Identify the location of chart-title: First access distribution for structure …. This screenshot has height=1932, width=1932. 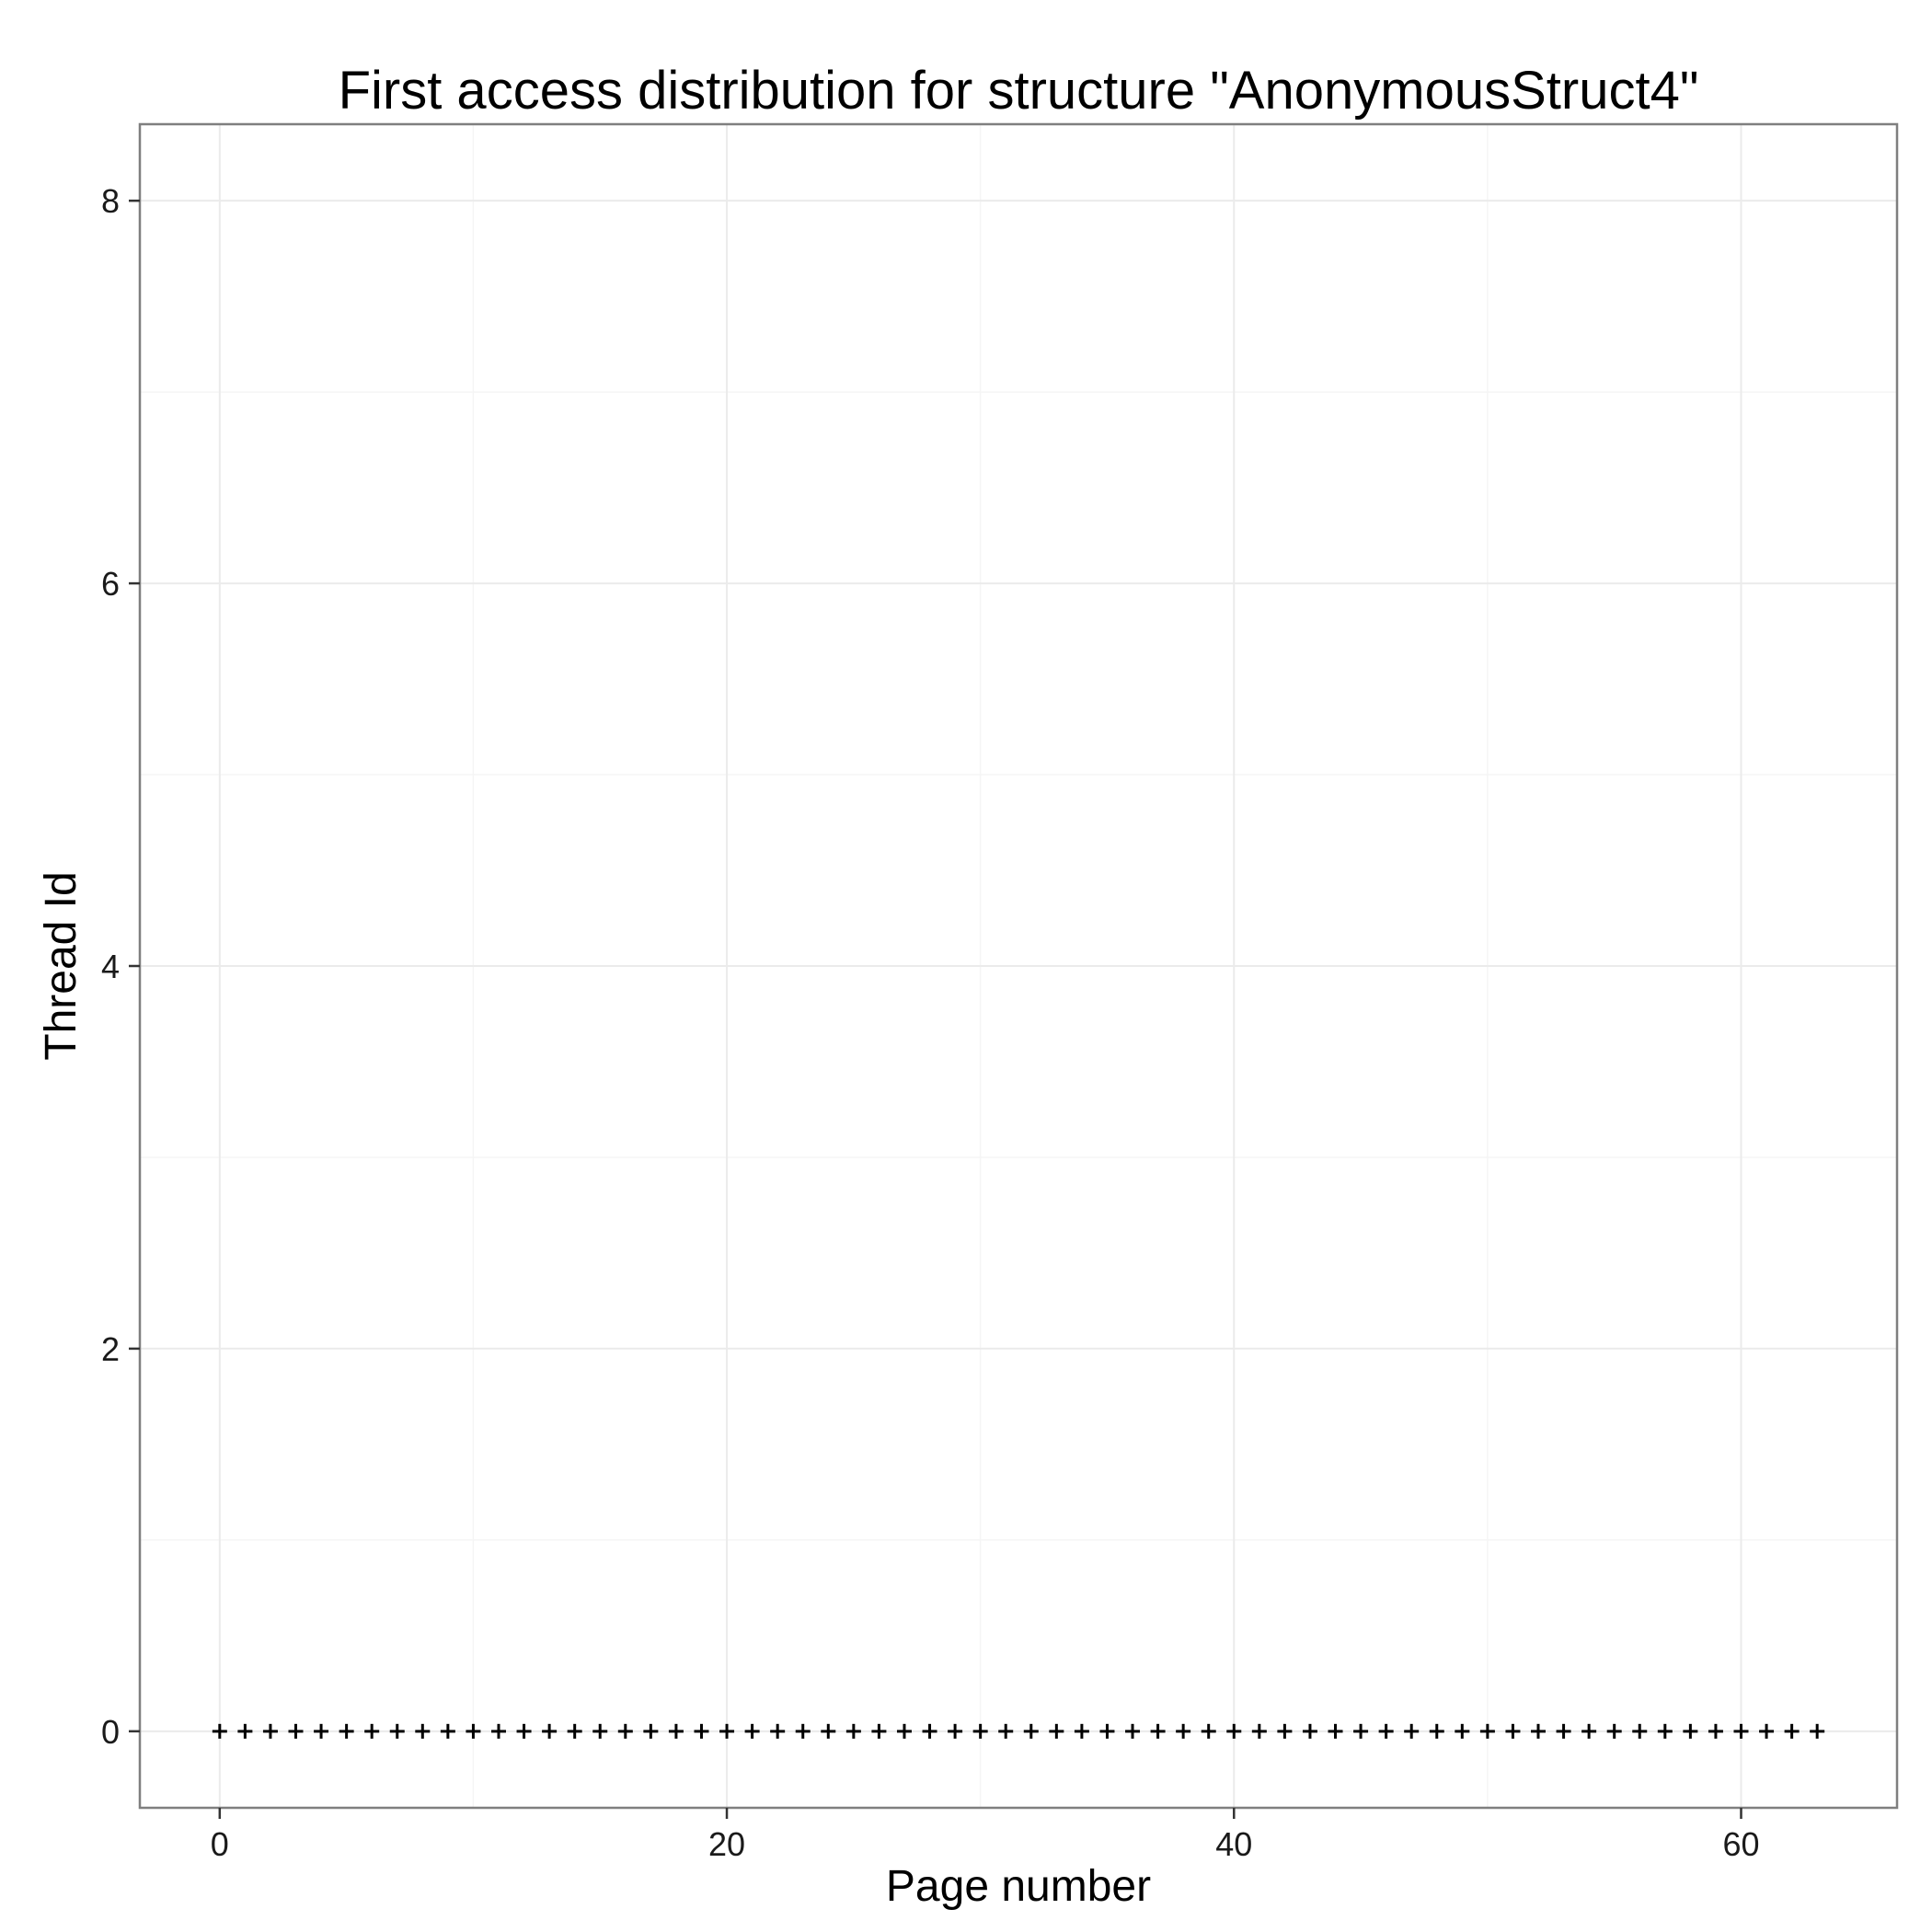
(1019, 91).